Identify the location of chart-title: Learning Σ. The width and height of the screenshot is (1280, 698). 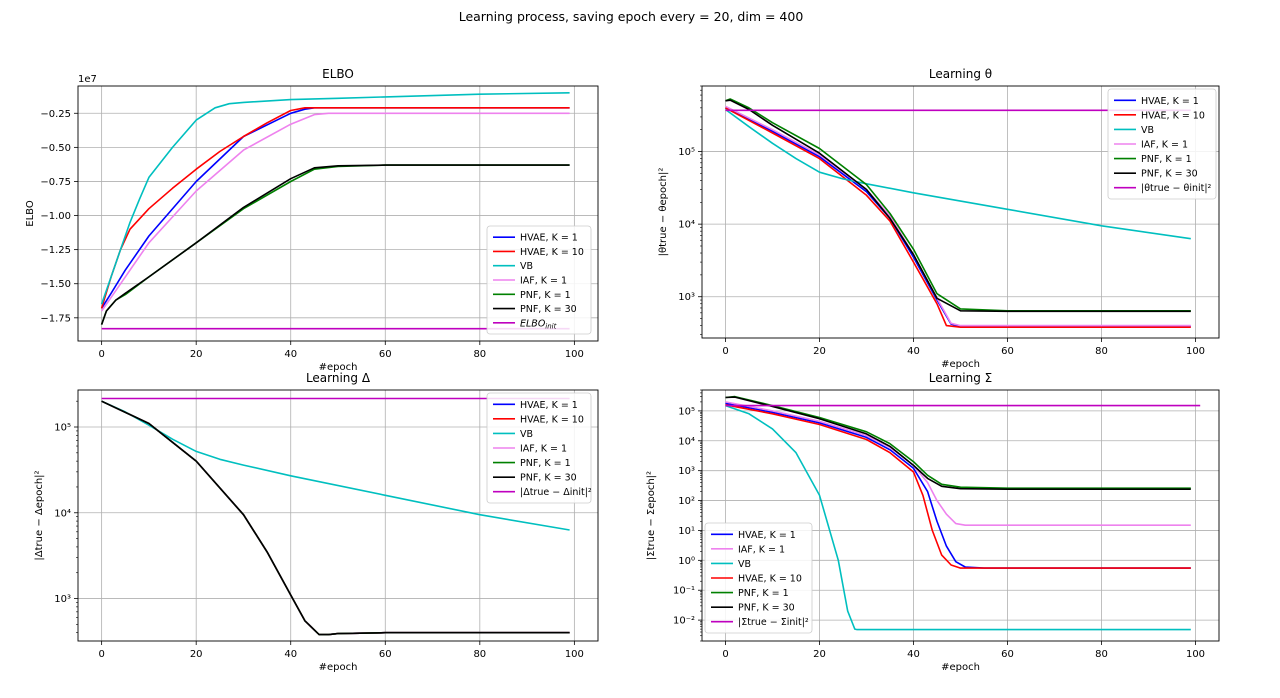
(961, 378).